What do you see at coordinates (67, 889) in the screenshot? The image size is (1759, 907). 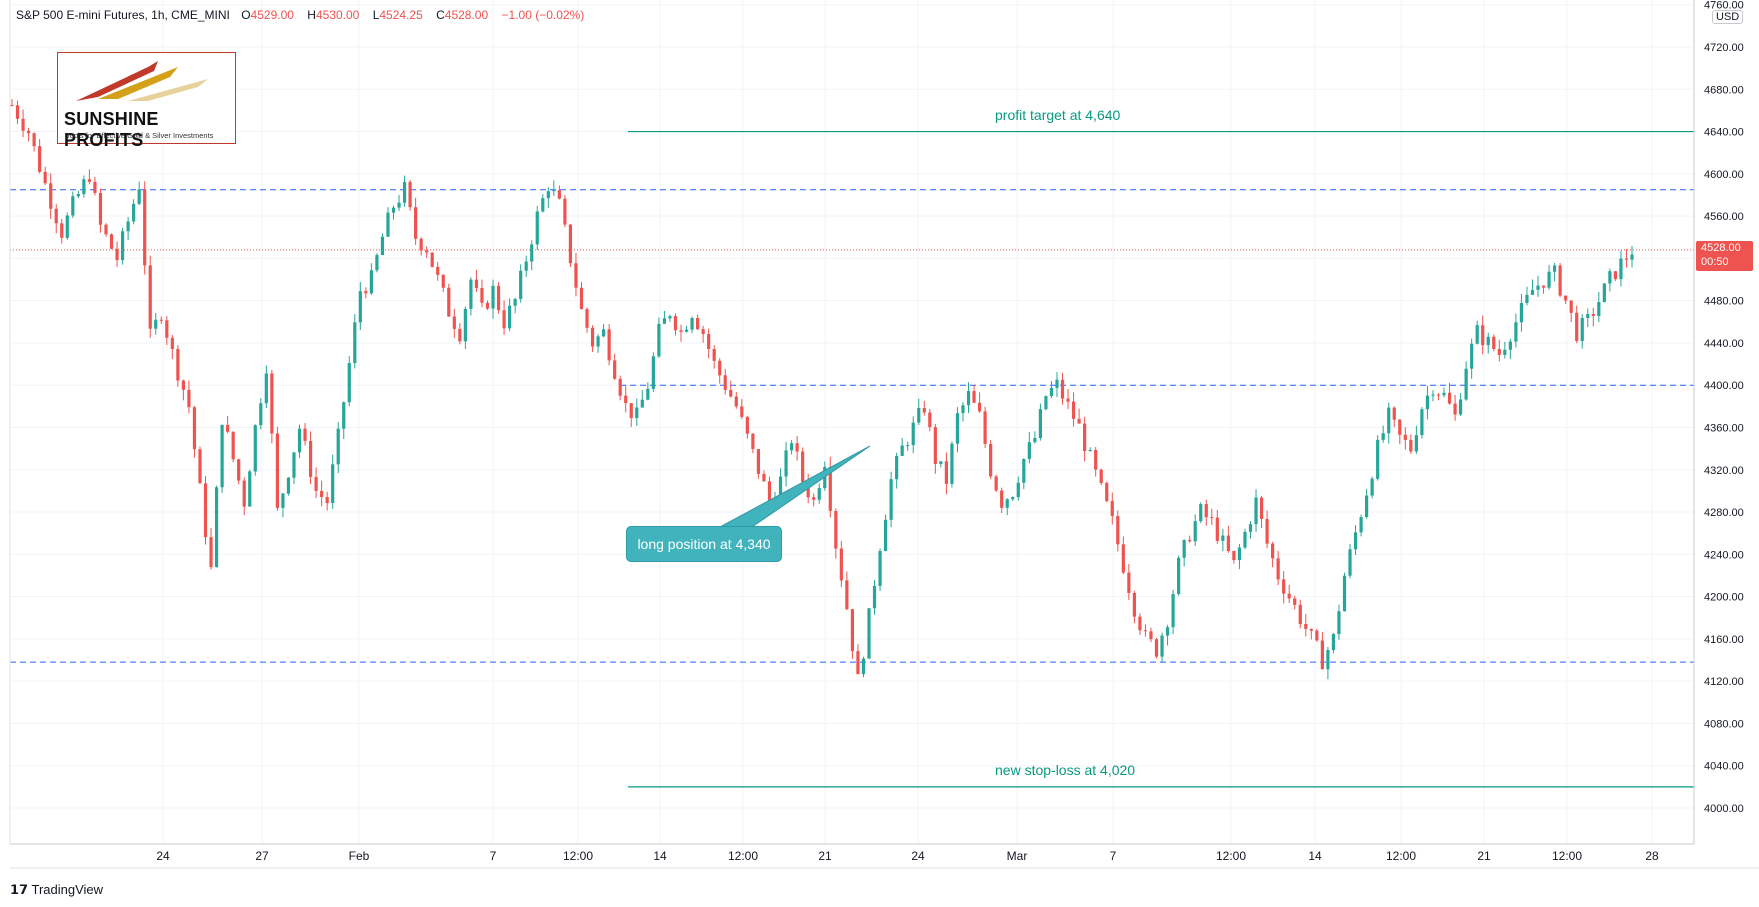 I see `tradingview-label: TradingView` at bounding box center [67, 889].